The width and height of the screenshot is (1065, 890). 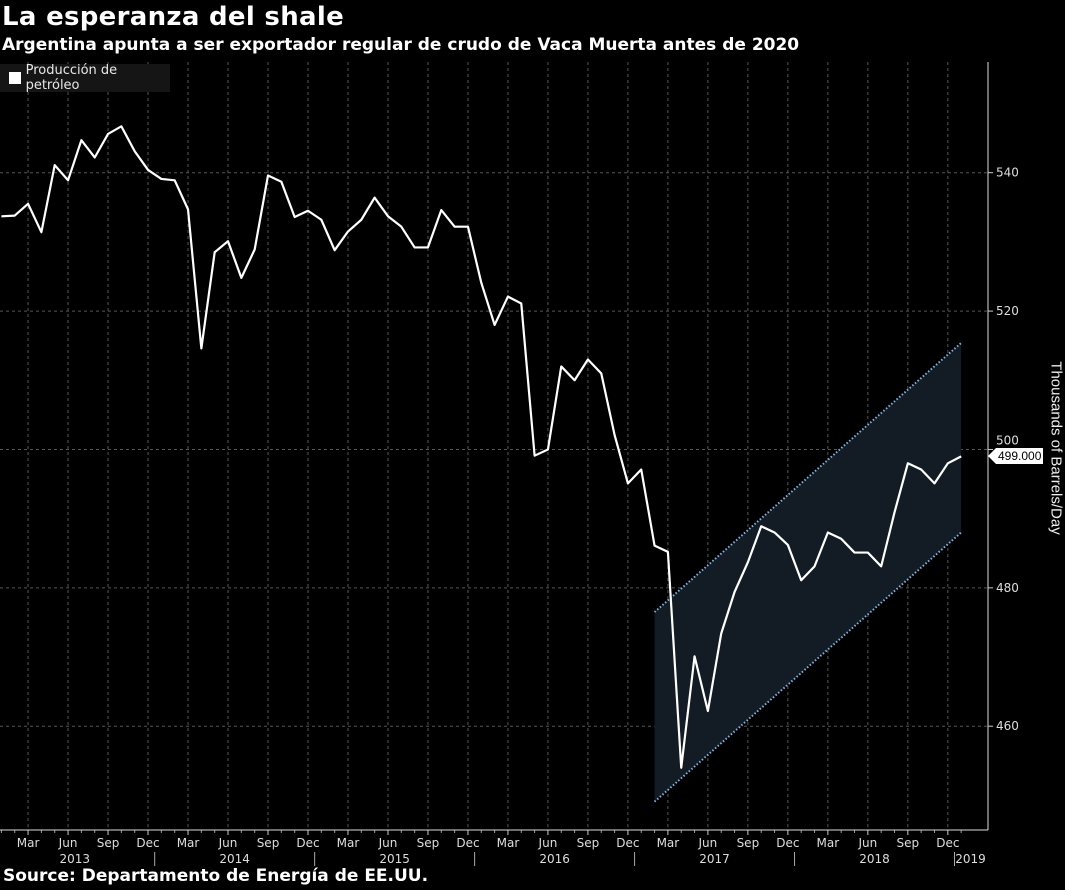 I want to click on legend-label: Producción de petróleo, so click(x=71, y=78).